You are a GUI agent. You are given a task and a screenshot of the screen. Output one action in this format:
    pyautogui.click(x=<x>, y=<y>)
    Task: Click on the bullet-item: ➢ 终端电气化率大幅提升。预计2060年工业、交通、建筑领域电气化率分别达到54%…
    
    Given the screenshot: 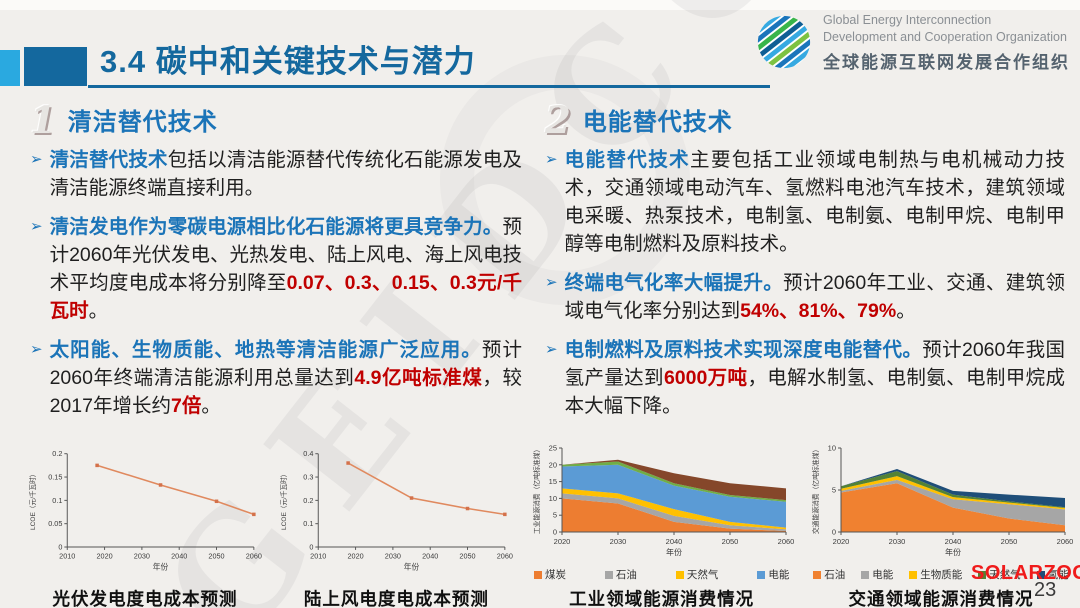 What is the action you would take?
    pyautogui.click(x=805, y=297)
    